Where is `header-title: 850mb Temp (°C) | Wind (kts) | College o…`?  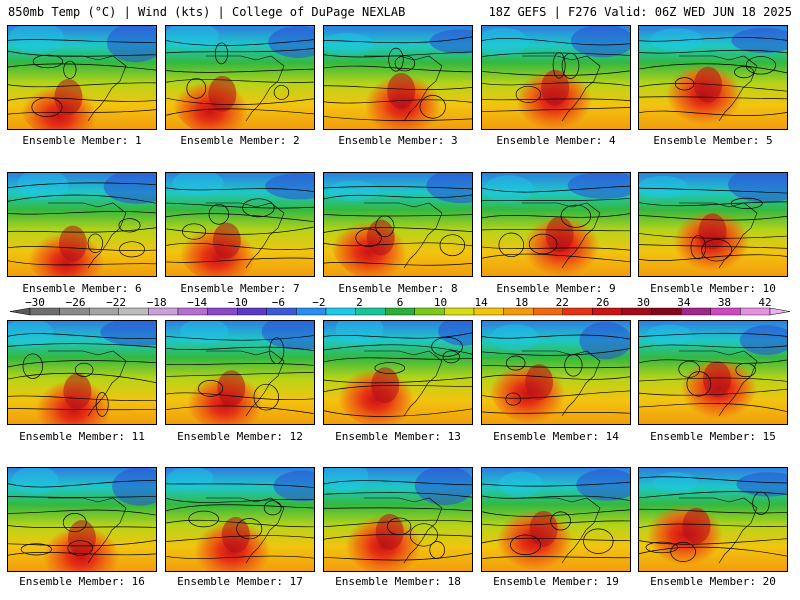
header-title: 850mb Temp (°C) | Wind (kts) | College o… is located at coordinates (207, 12).